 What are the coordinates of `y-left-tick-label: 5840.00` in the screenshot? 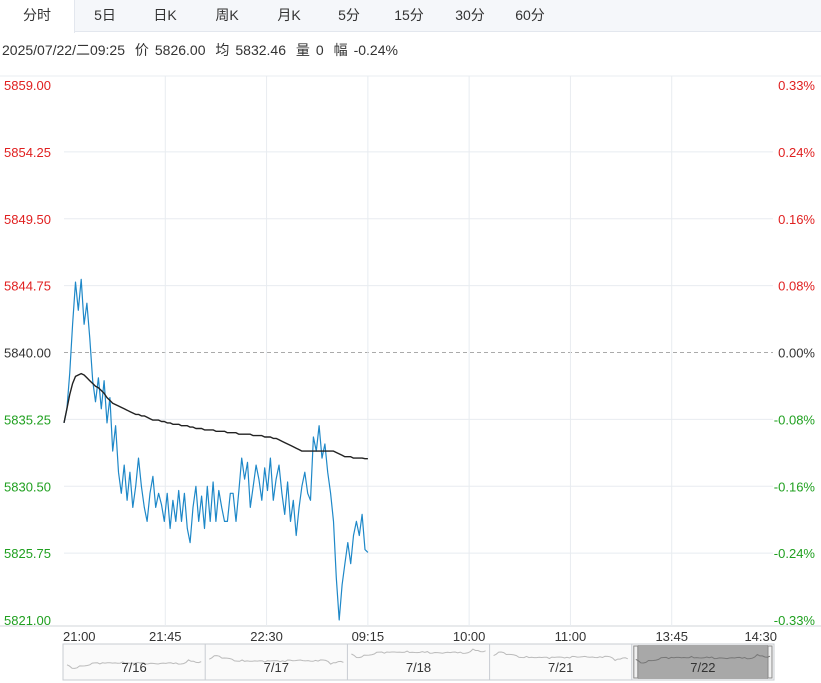 It's located at (27, 353).